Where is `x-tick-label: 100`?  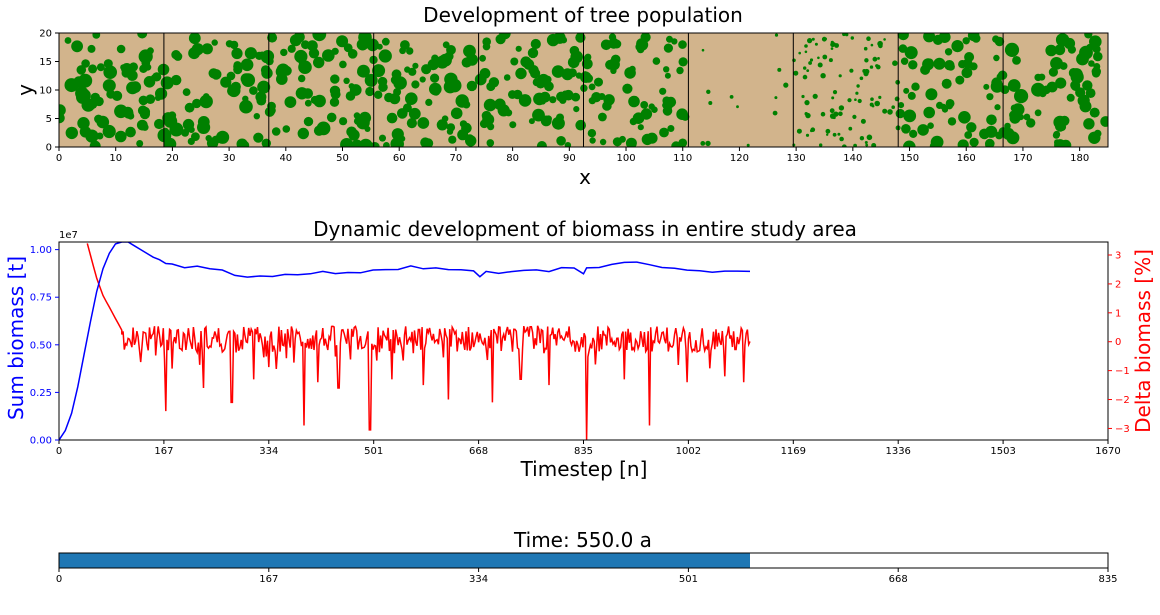
x-tick-label: 100 is located at coordinates (625, 158).